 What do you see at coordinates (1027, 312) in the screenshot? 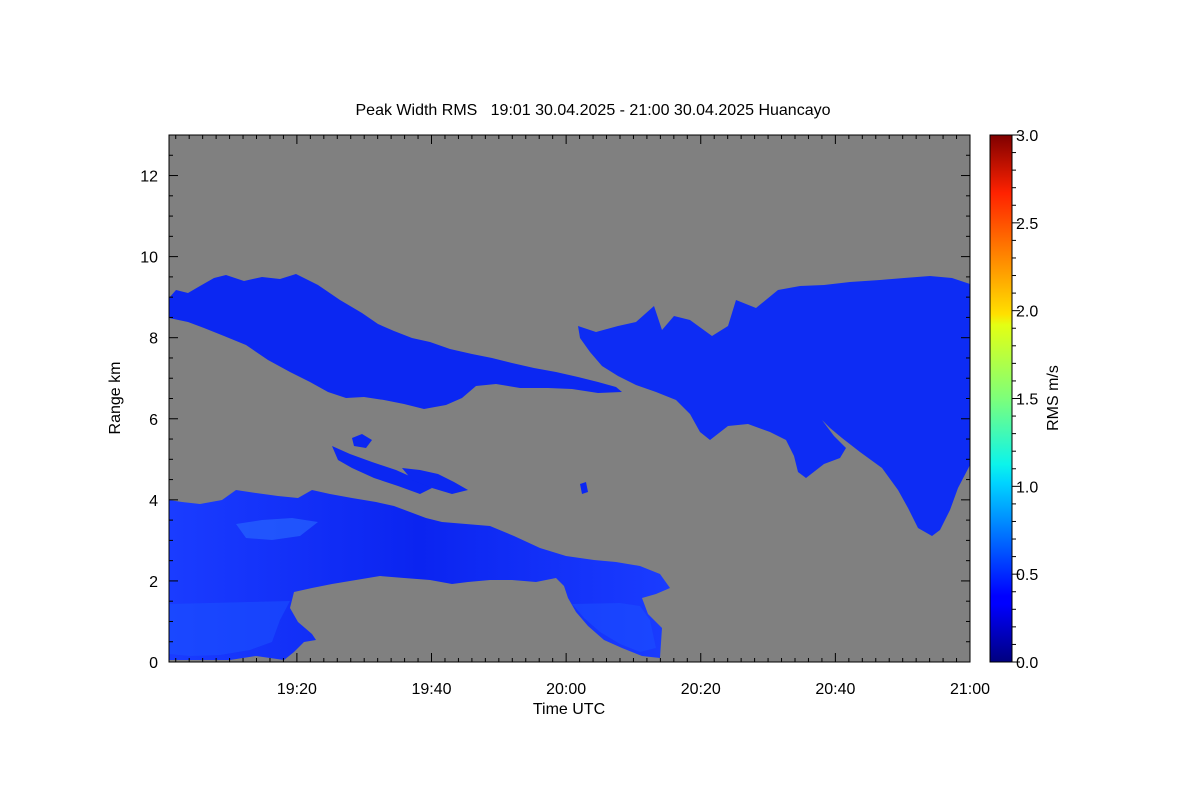
I see `colorbar-tick-label: 2.0` at bounding box center [1027, 312].